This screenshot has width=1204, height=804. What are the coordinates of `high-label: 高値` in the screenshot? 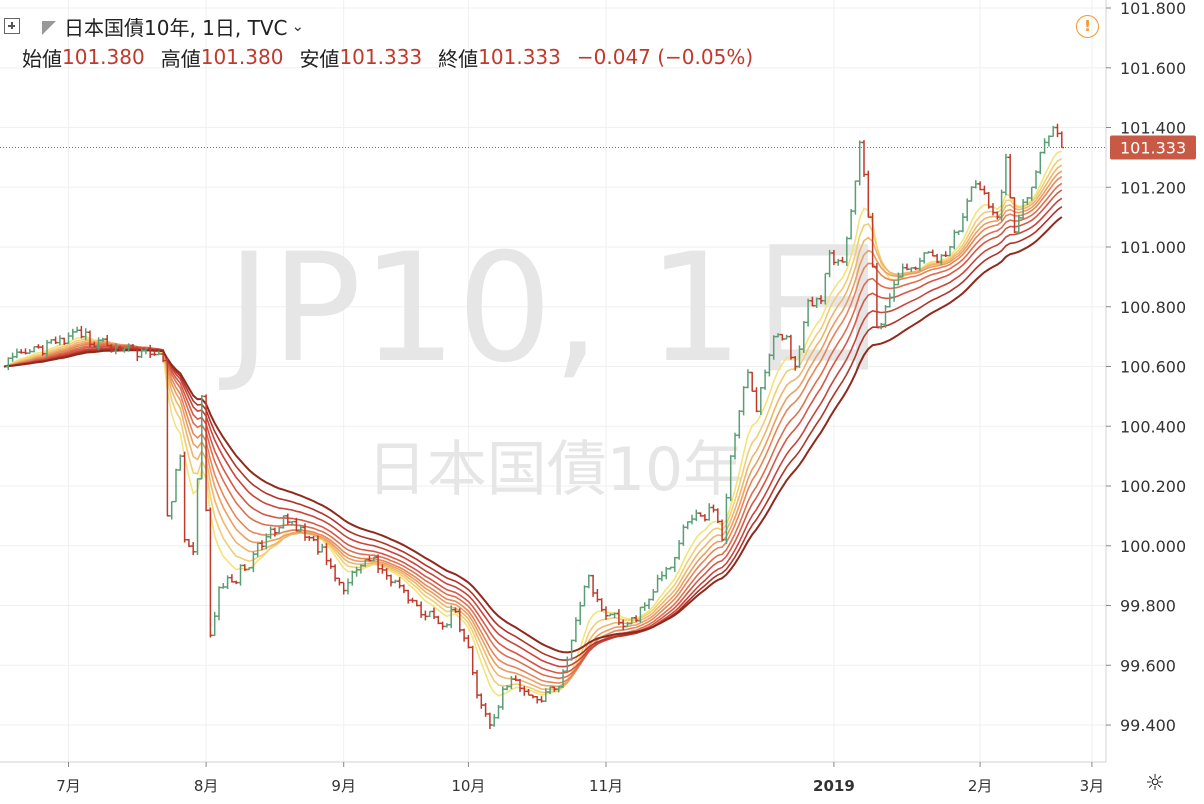 It's located at (180, 58).